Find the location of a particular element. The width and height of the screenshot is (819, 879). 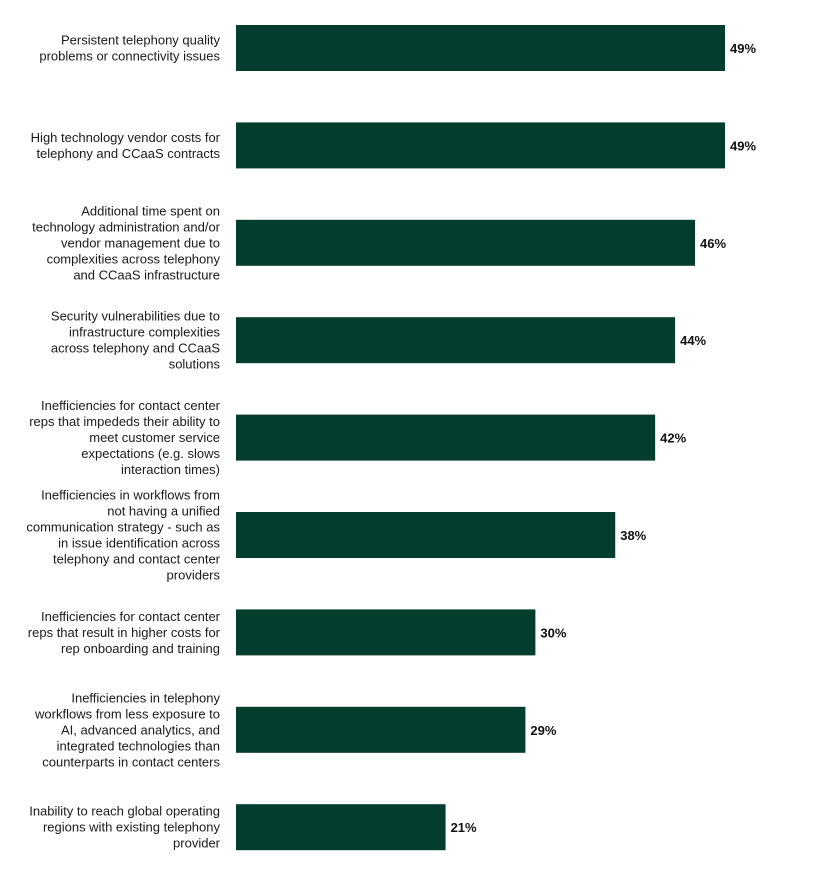

category-label: regions with existing telephony is located at coordinates (132, 827).